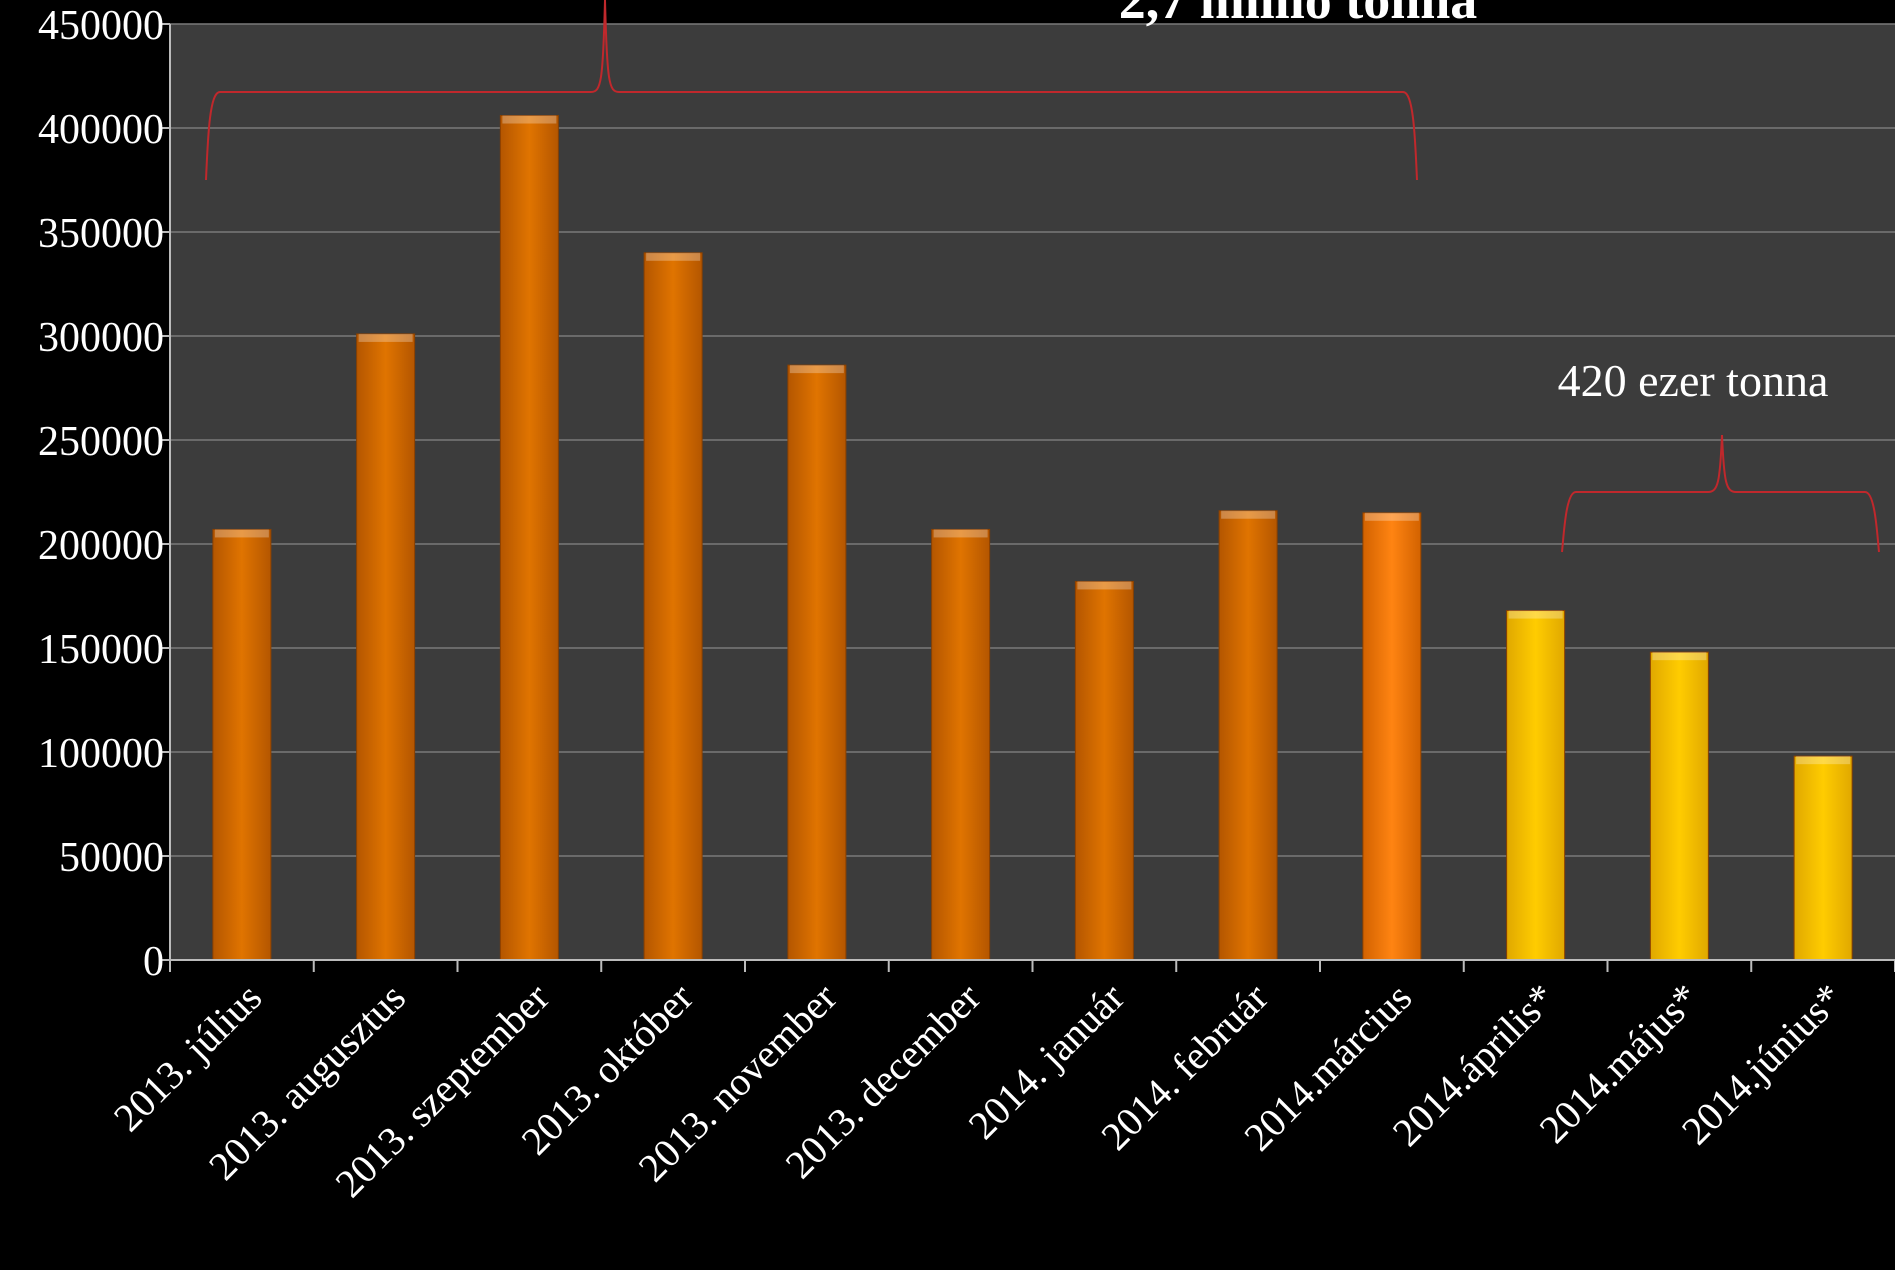  Describe the element at coordinates (101, 338) in the screenshot. I see `y-tick-label: 300000` at that location.